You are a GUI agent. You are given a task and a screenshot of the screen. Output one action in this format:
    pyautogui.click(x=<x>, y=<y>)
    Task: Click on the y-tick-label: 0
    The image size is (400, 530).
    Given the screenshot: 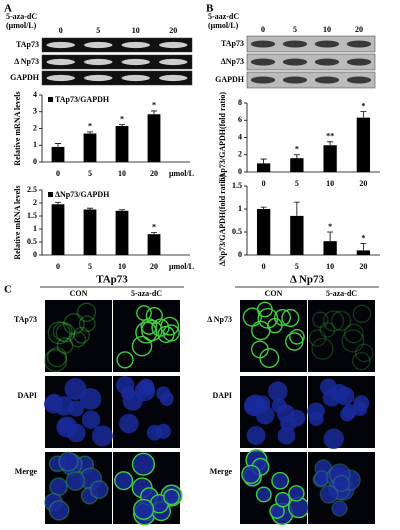 What is the action you would take?
    pyautogui.click(x=240, y=254)
    